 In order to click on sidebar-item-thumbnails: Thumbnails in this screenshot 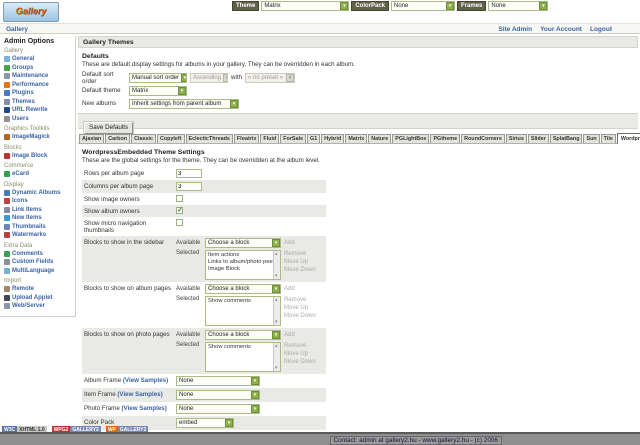, I will do `click(38, 227)`.